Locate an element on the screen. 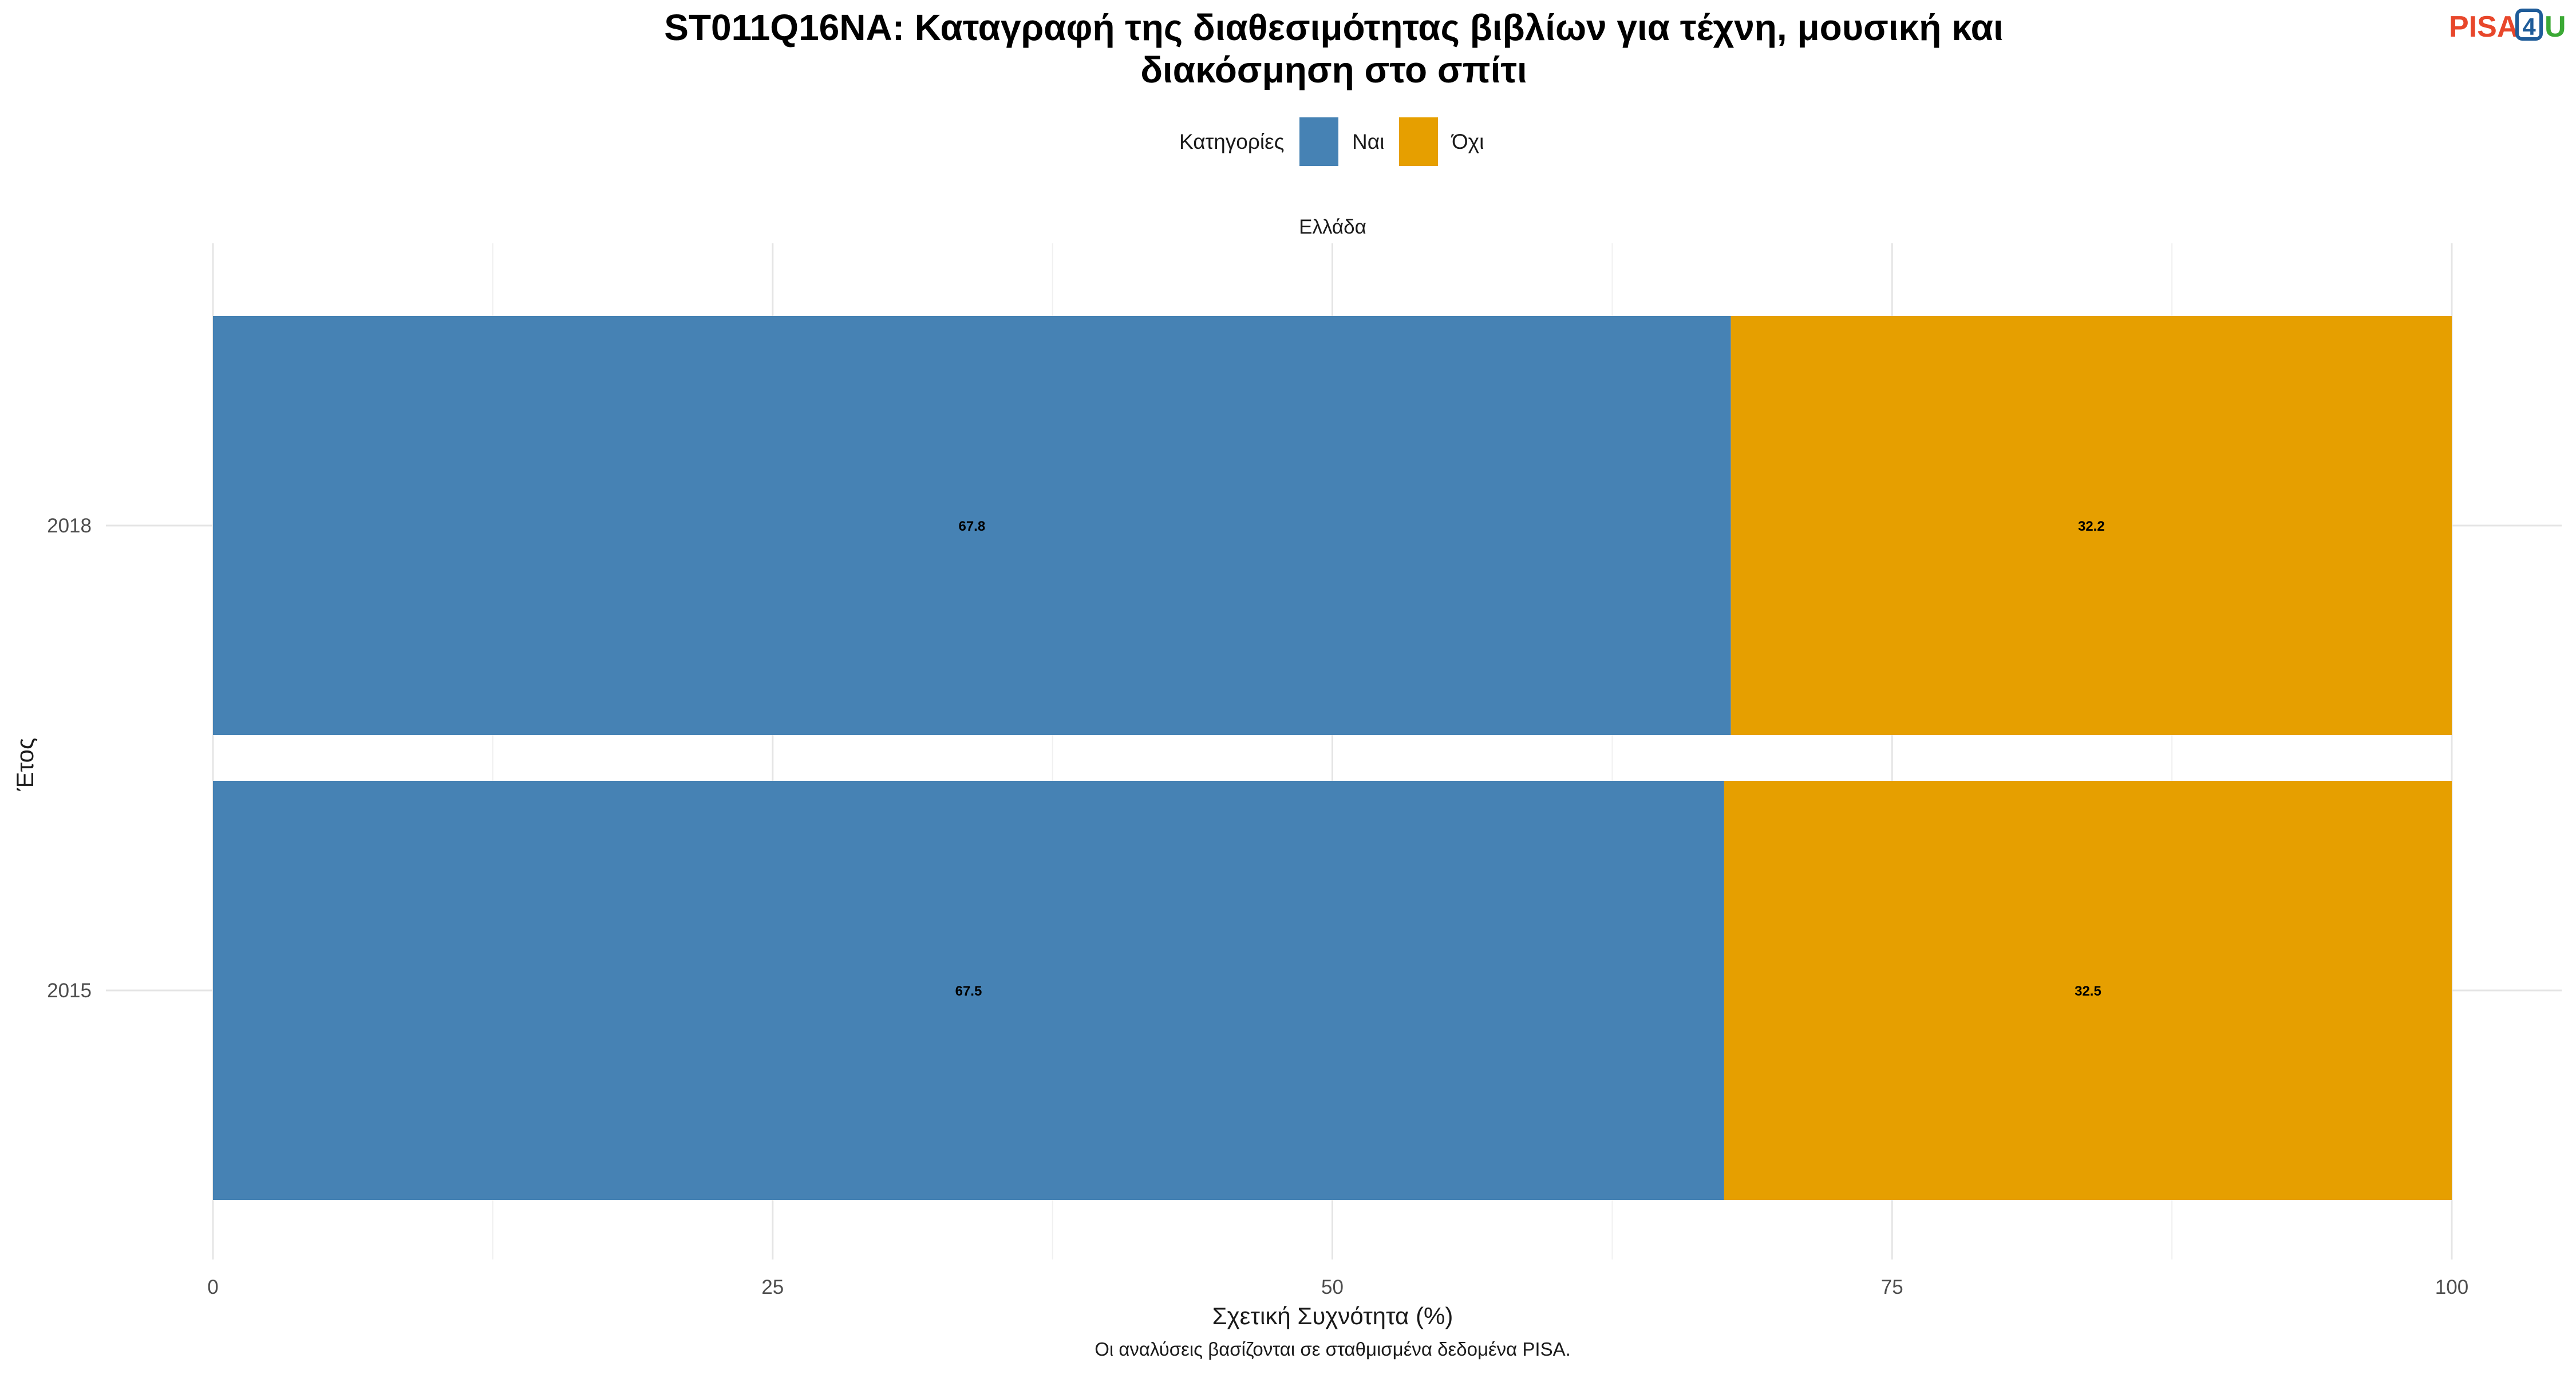 This screenshot has height=1374, width=2576. bar-label-2018-nai: 67.8 is located at coordinates (971, 527).